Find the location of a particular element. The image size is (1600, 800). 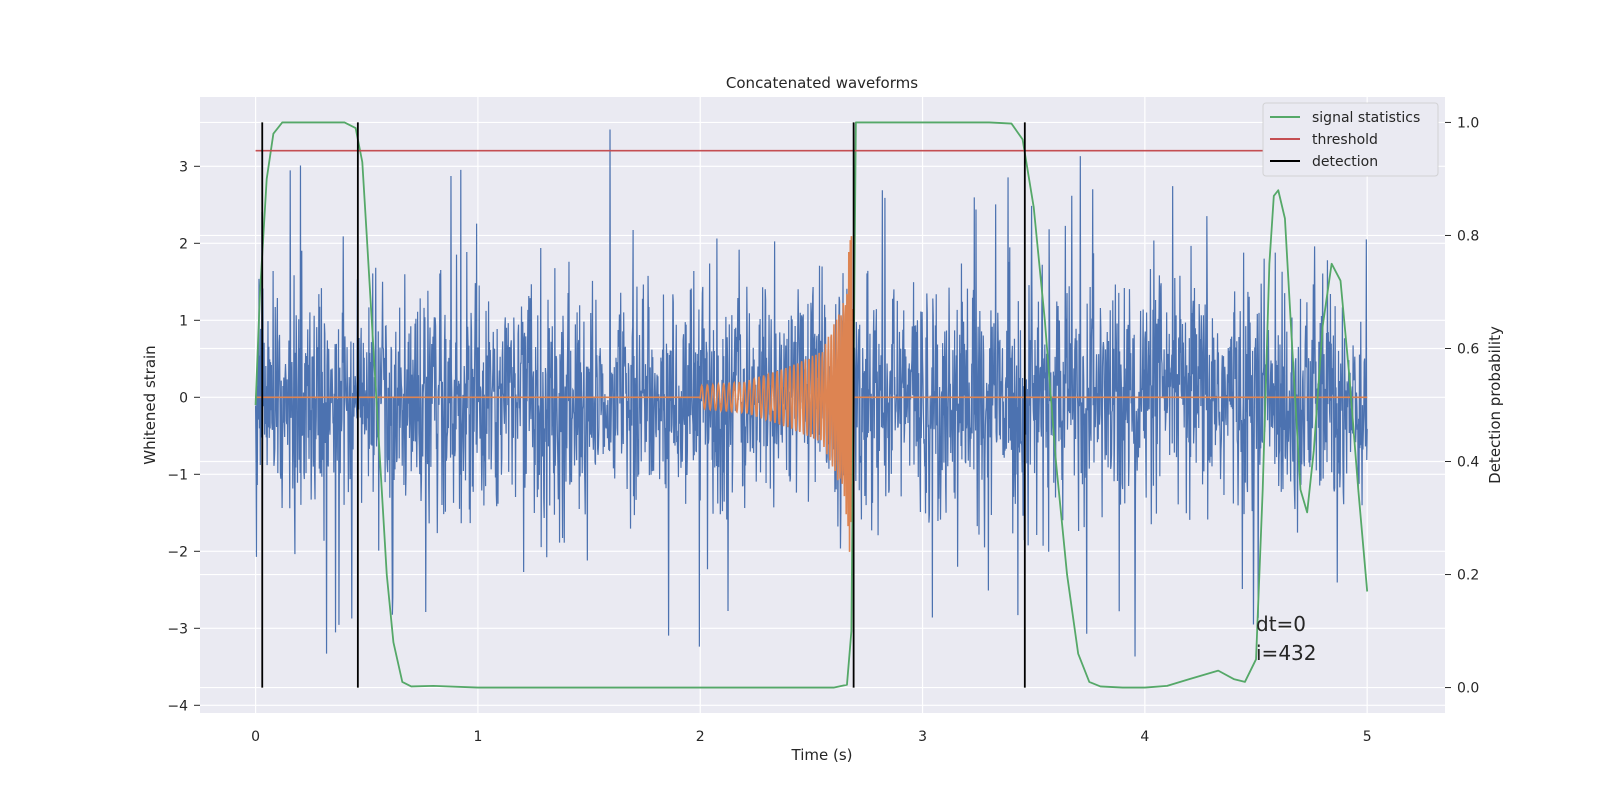

x-tick-label: 2 is located at coordinates (700, 737).